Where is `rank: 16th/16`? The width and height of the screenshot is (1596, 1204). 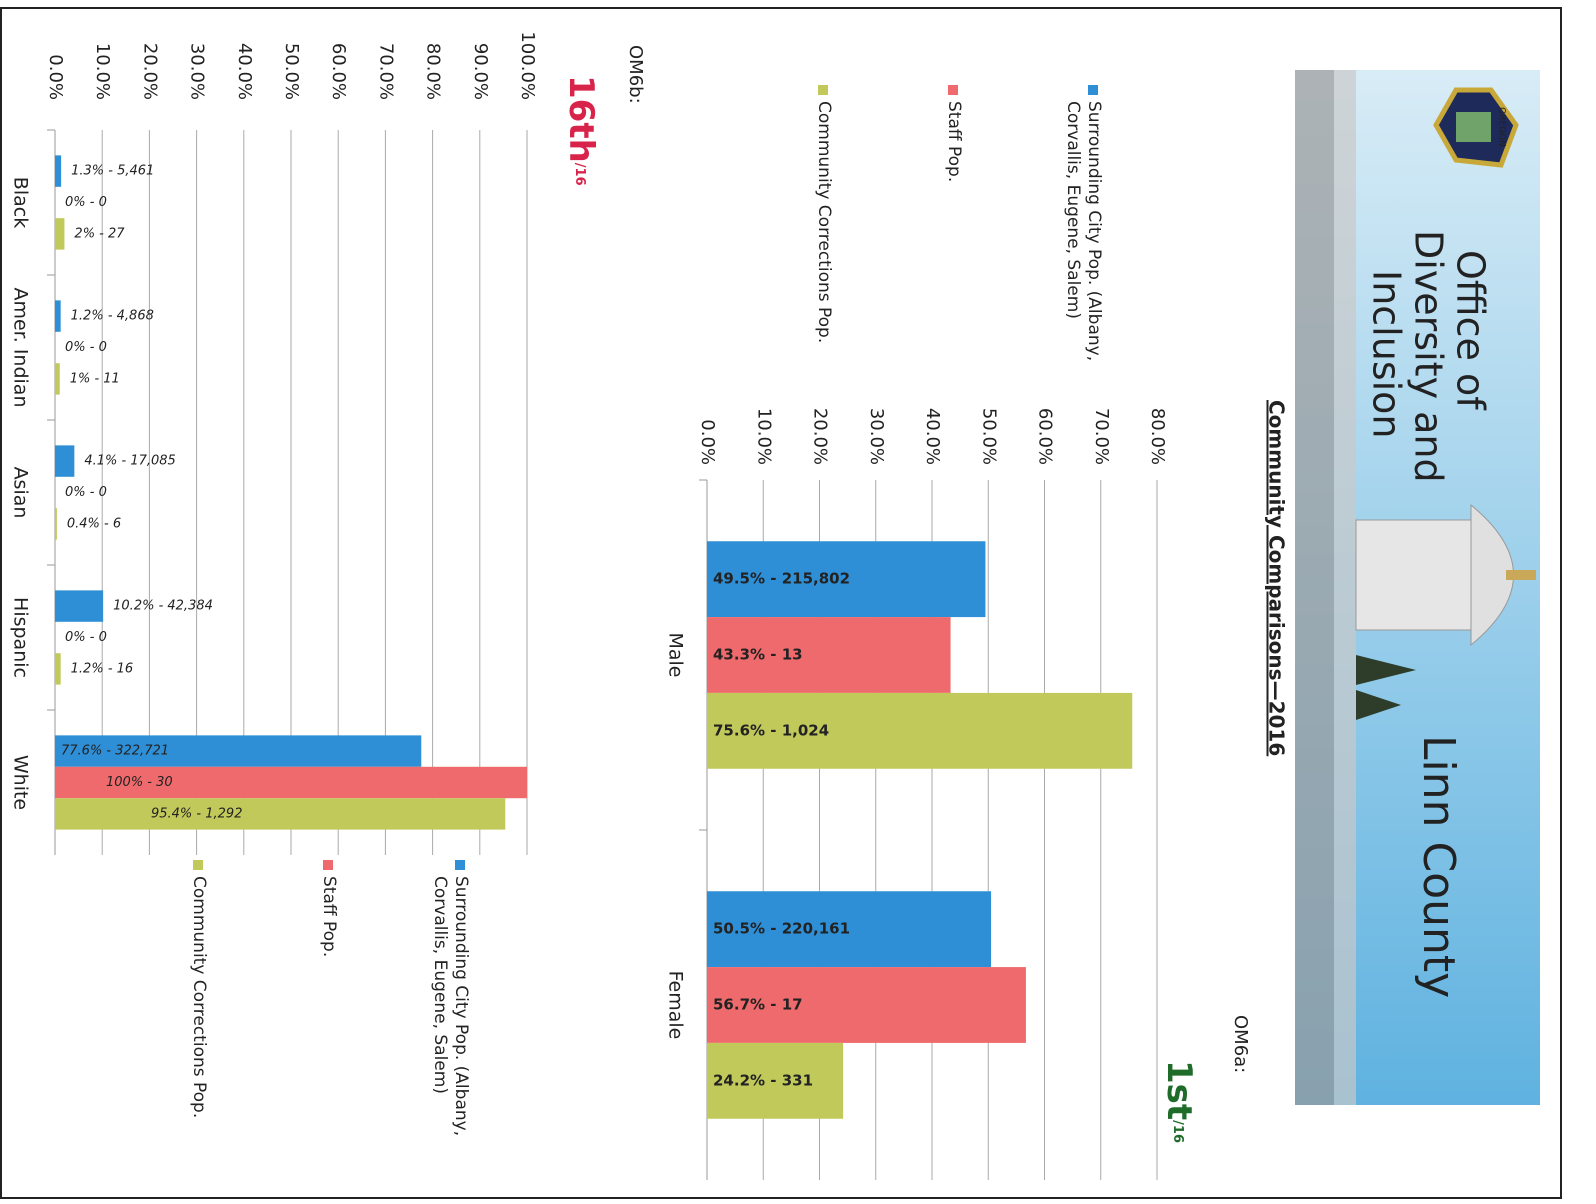
rank: 16th/16 is located at coordinates (582, 130).